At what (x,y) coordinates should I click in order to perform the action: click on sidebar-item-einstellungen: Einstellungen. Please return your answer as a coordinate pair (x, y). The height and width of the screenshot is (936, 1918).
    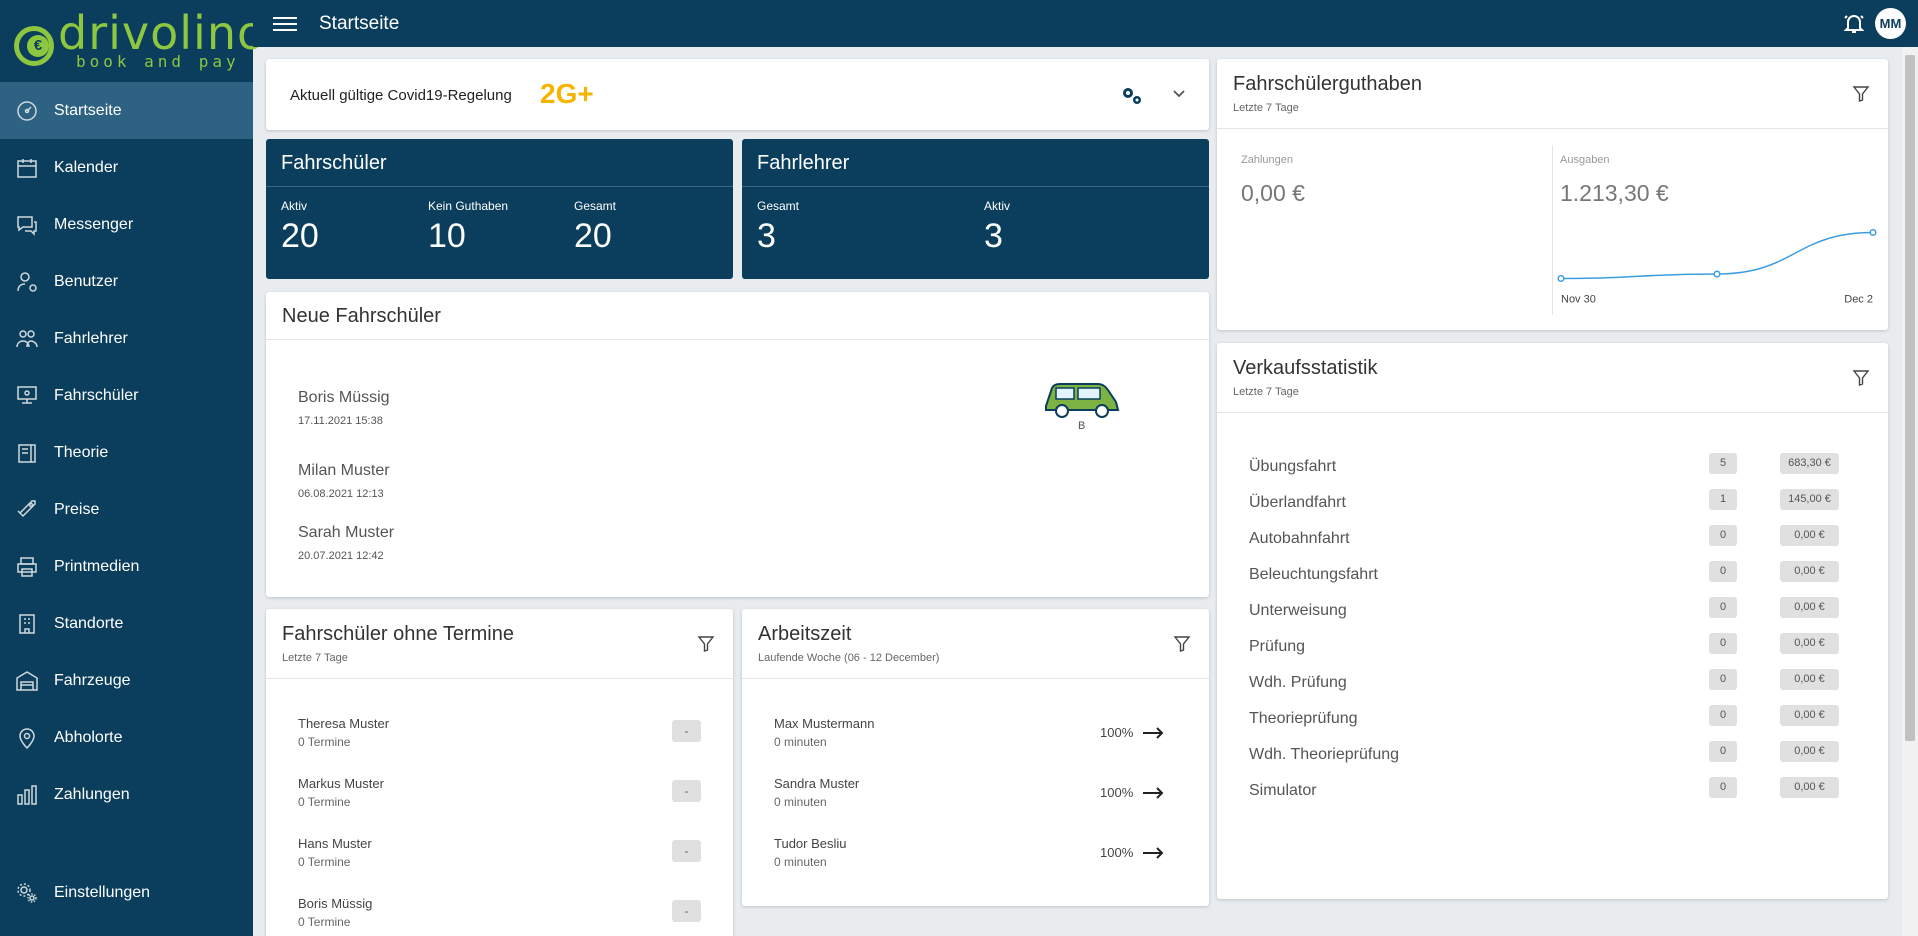
    Looking at the image, I should click on (126, 892).